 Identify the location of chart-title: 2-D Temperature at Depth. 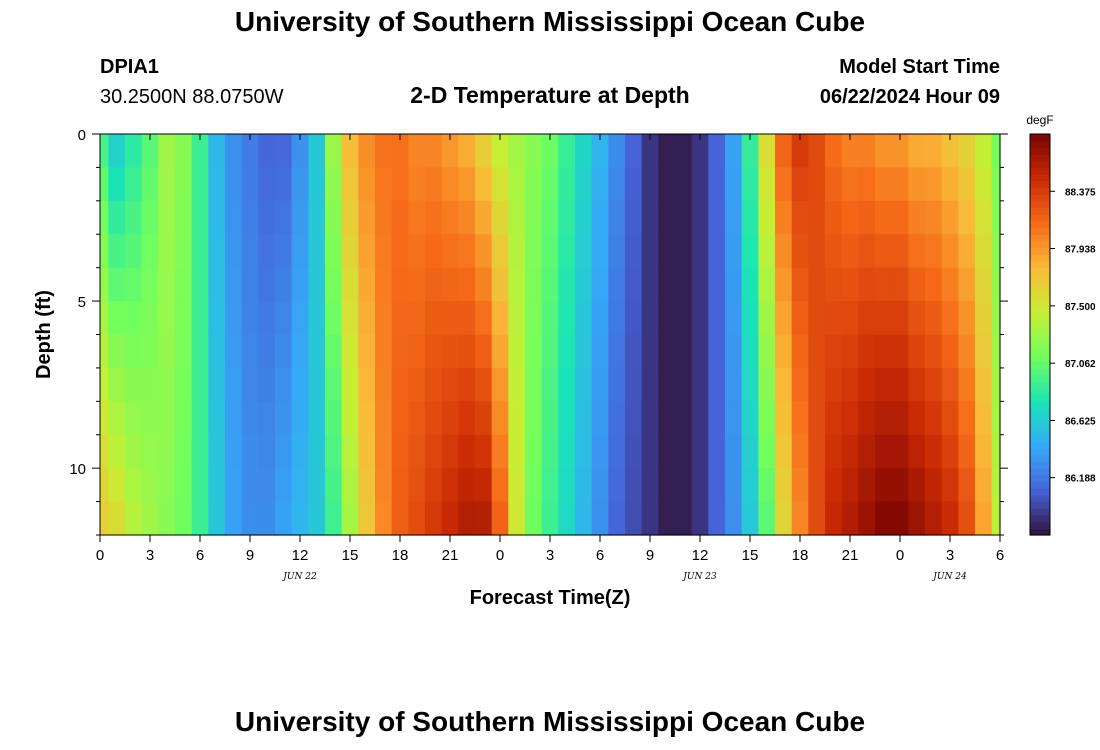
(550, 95).